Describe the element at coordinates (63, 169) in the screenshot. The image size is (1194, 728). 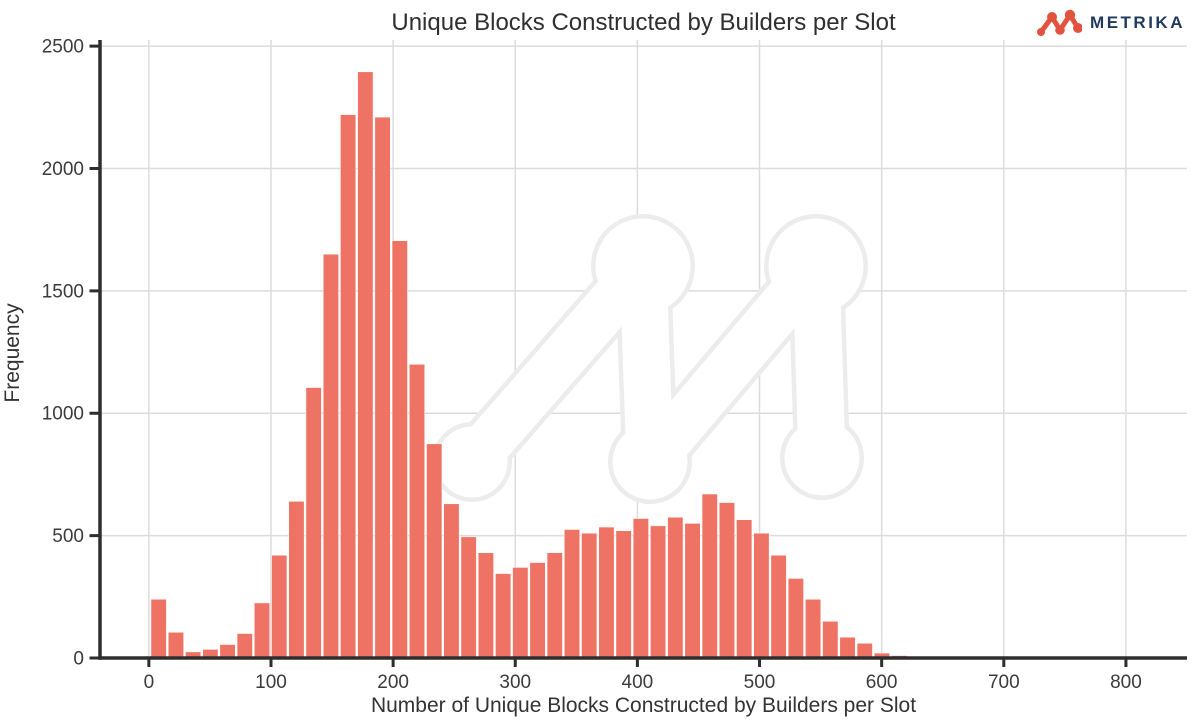
I see `y-tick-label: 2000` at that location.